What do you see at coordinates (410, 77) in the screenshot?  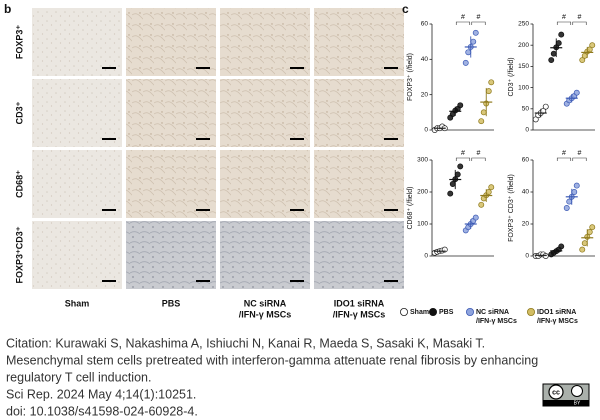 I see `y-axis-label: FOXP3⁺ (/field)` at bounding box center [410, 77].